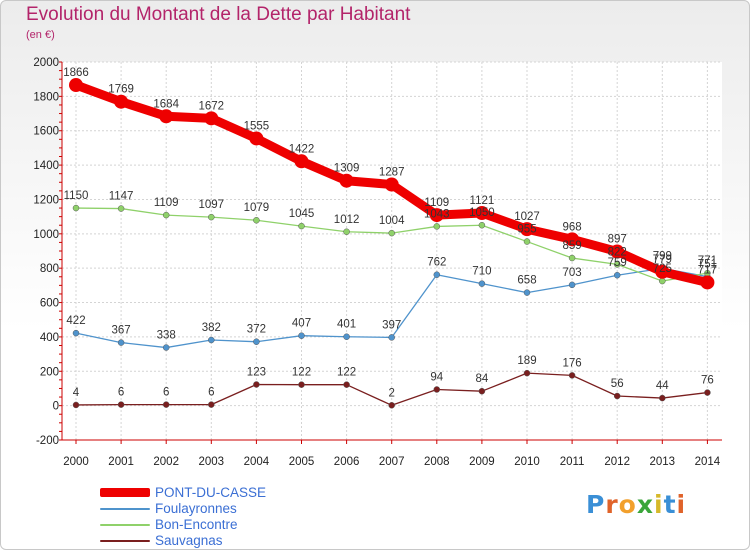 The width and height of the screenshot is (750, 550). I want to click on y-tick-label: 2000, so click(46, 63).